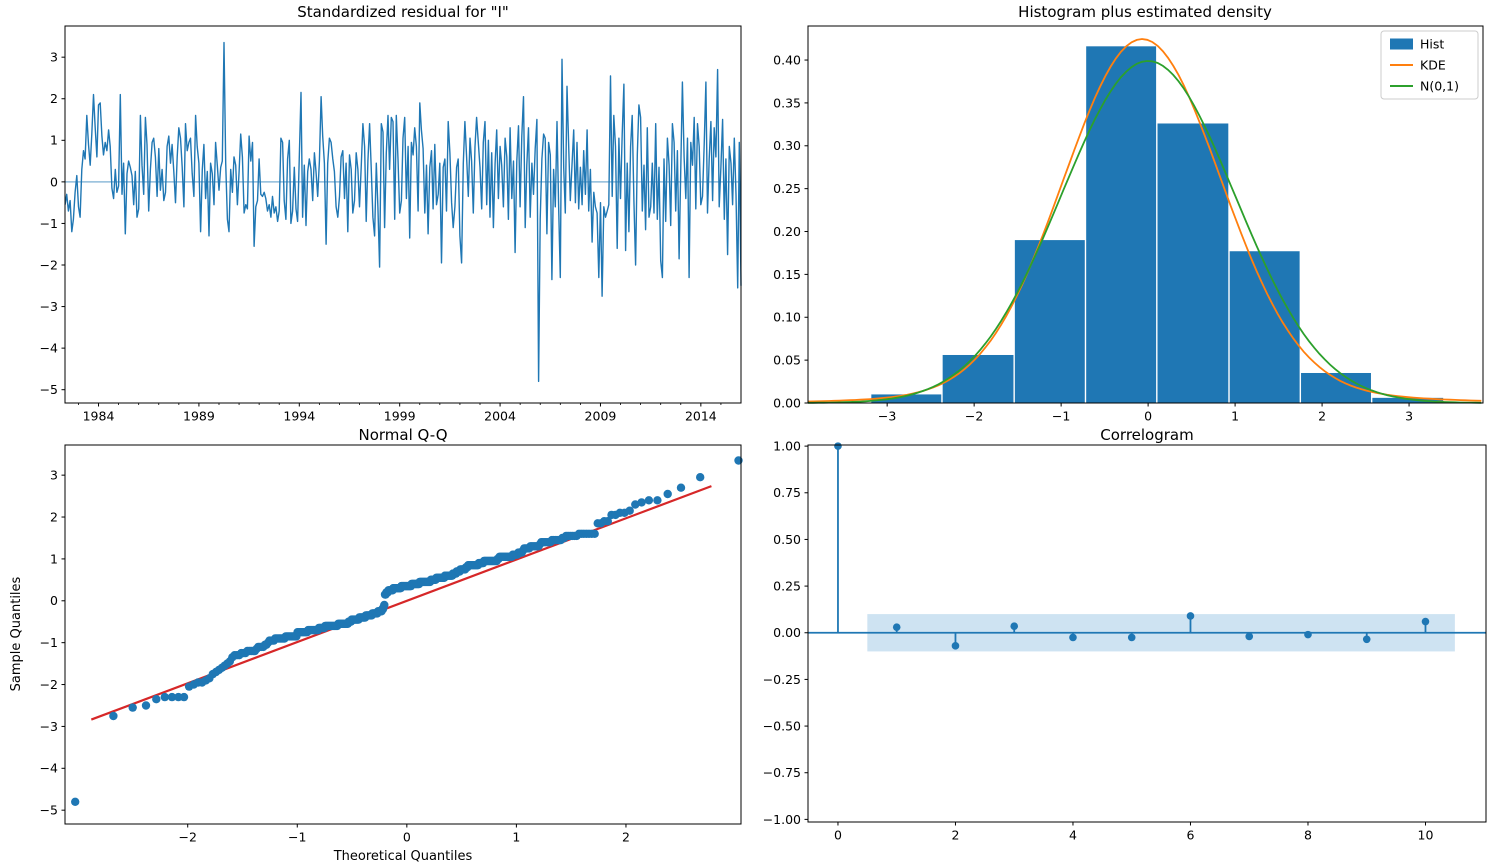 The width and height of the screenshot is (1497, 865). What do you see at coordinates (1409, 416) in the screenshot?
I see `x-tick-label: 3` at bounding box center [1409, 416].